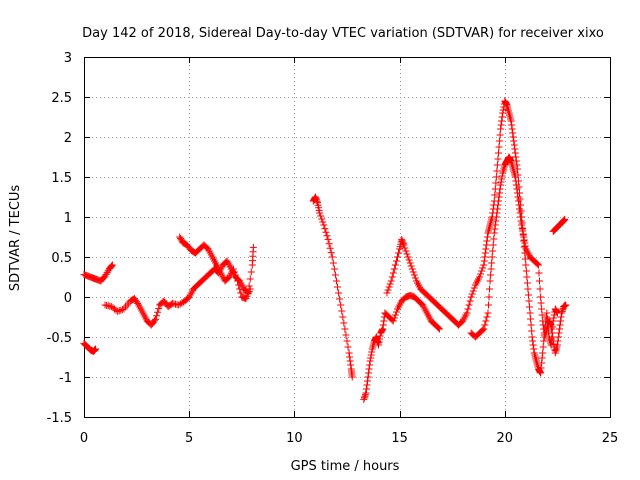 The image size is (640, 480). I want to click on series-segment-g, so click(461, 231).